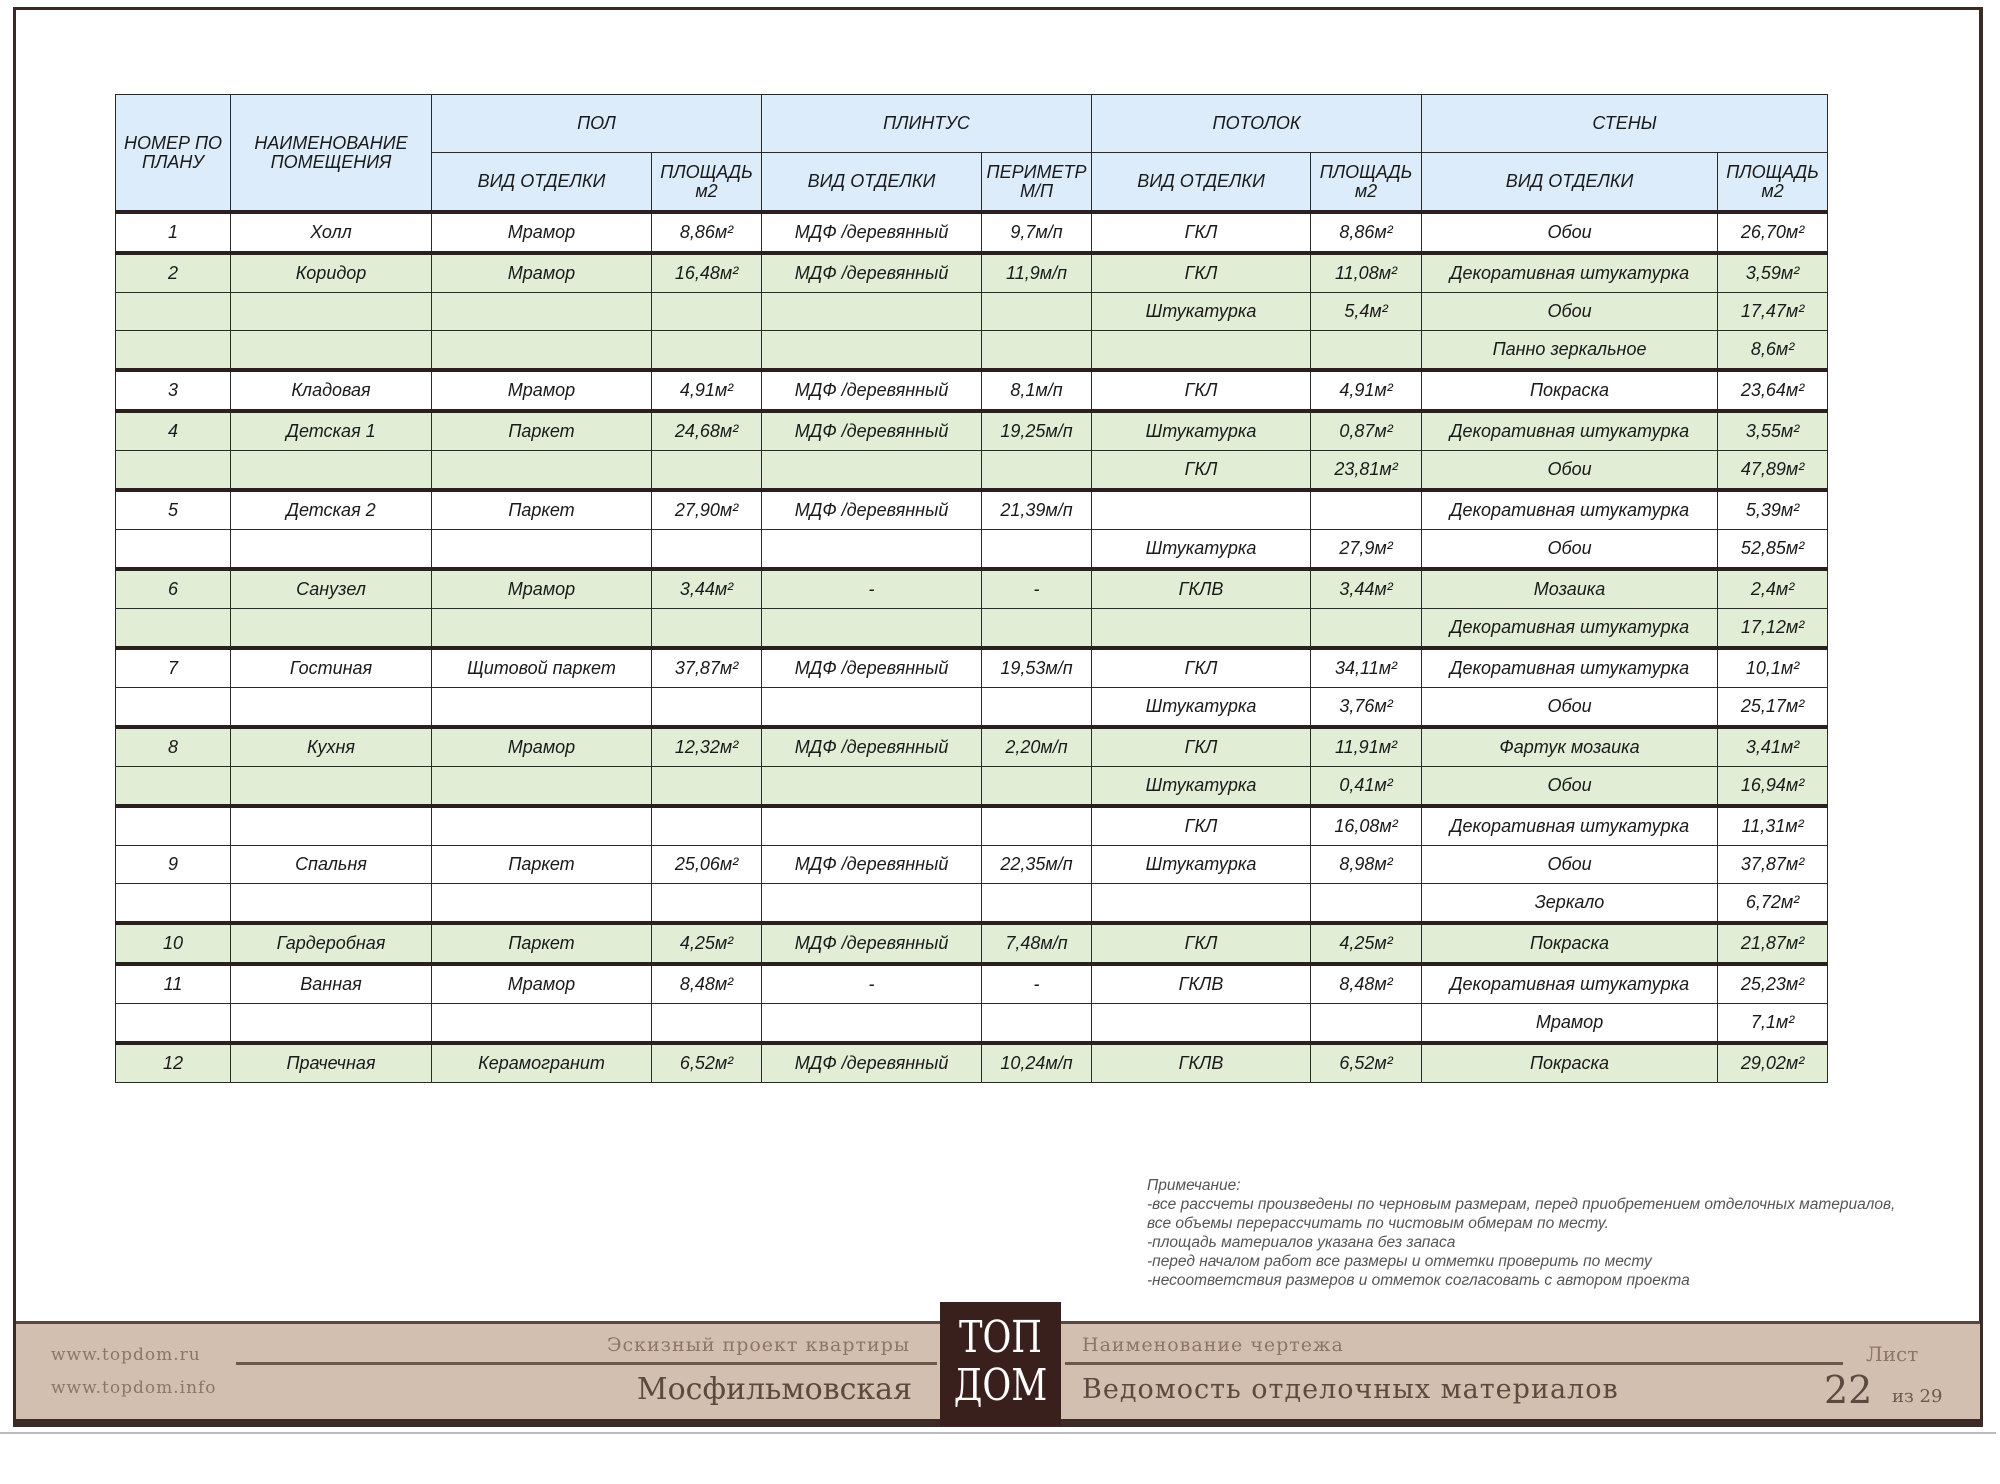  Describe the element at coordinates (1366, 786) in the screenshot. I see `ceiling-area-cell: 0,41м²` at that location.